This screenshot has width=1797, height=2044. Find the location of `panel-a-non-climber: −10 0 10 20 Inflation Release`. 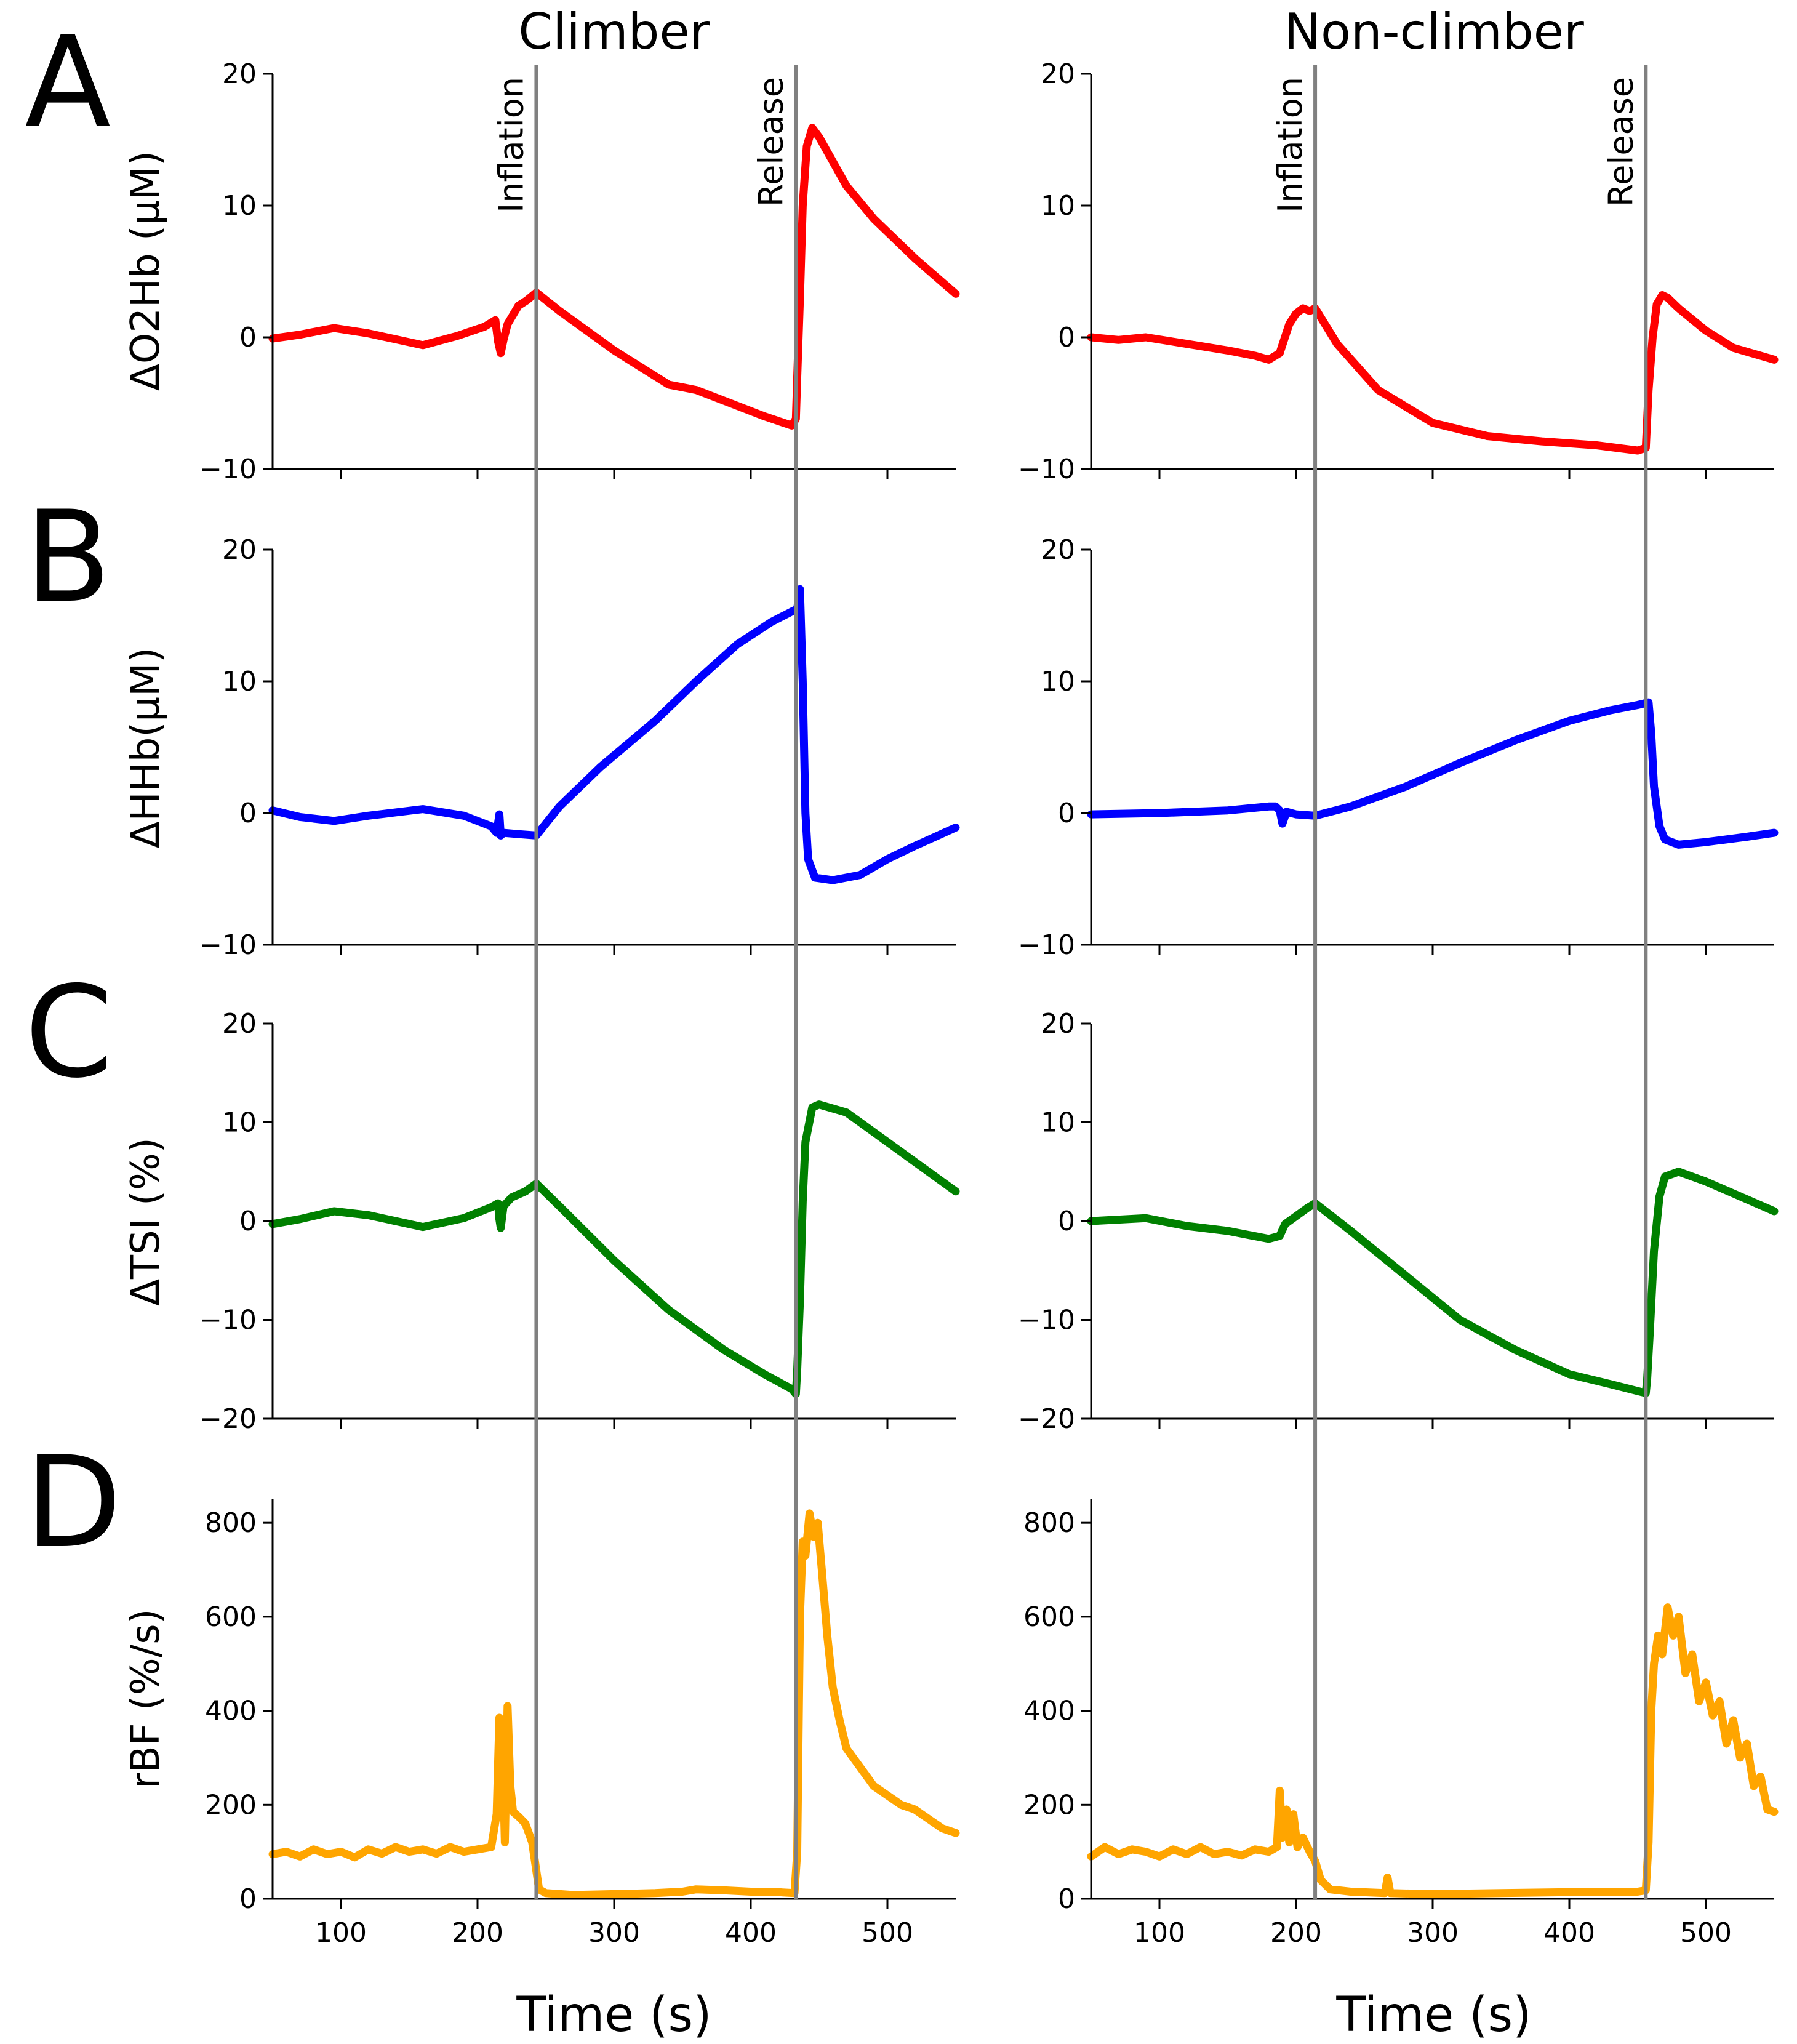

panel-a-non-climber: −10 0 10 20 Inflation Release is located at coordinates (1398, 271).